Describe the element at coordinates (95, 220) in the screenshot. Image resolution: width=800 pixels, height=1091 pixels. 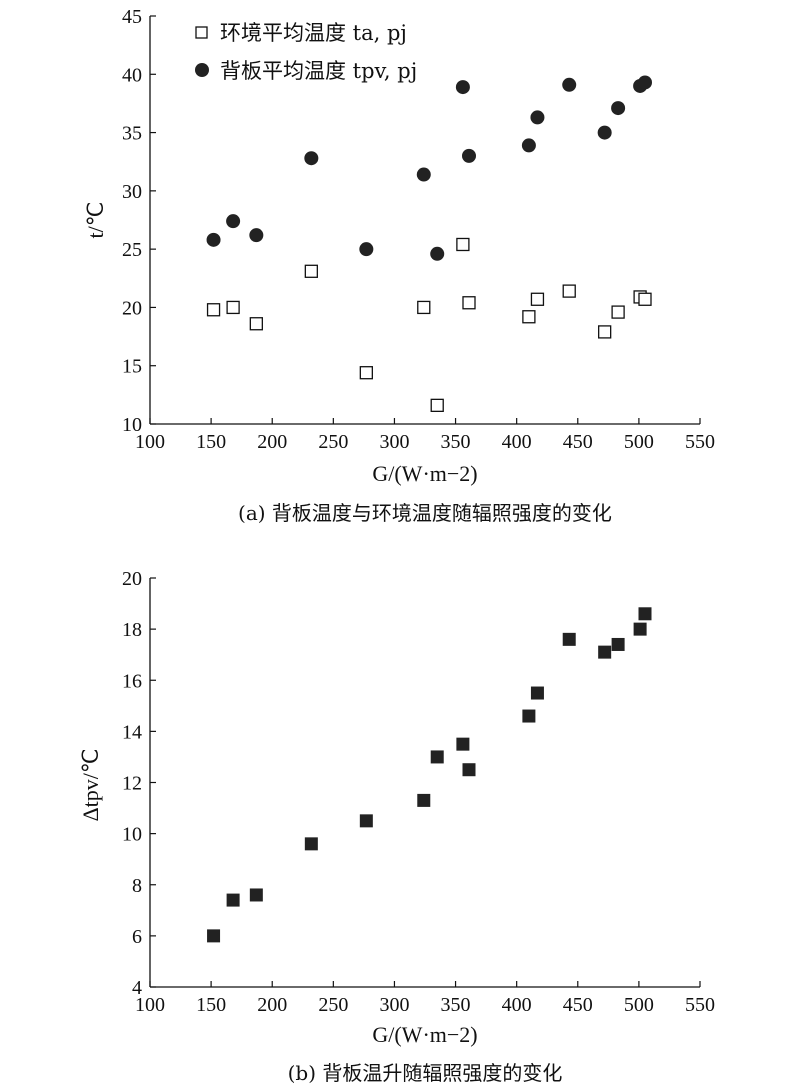
I see `chart-a-ylabel: t/℃` at that location.